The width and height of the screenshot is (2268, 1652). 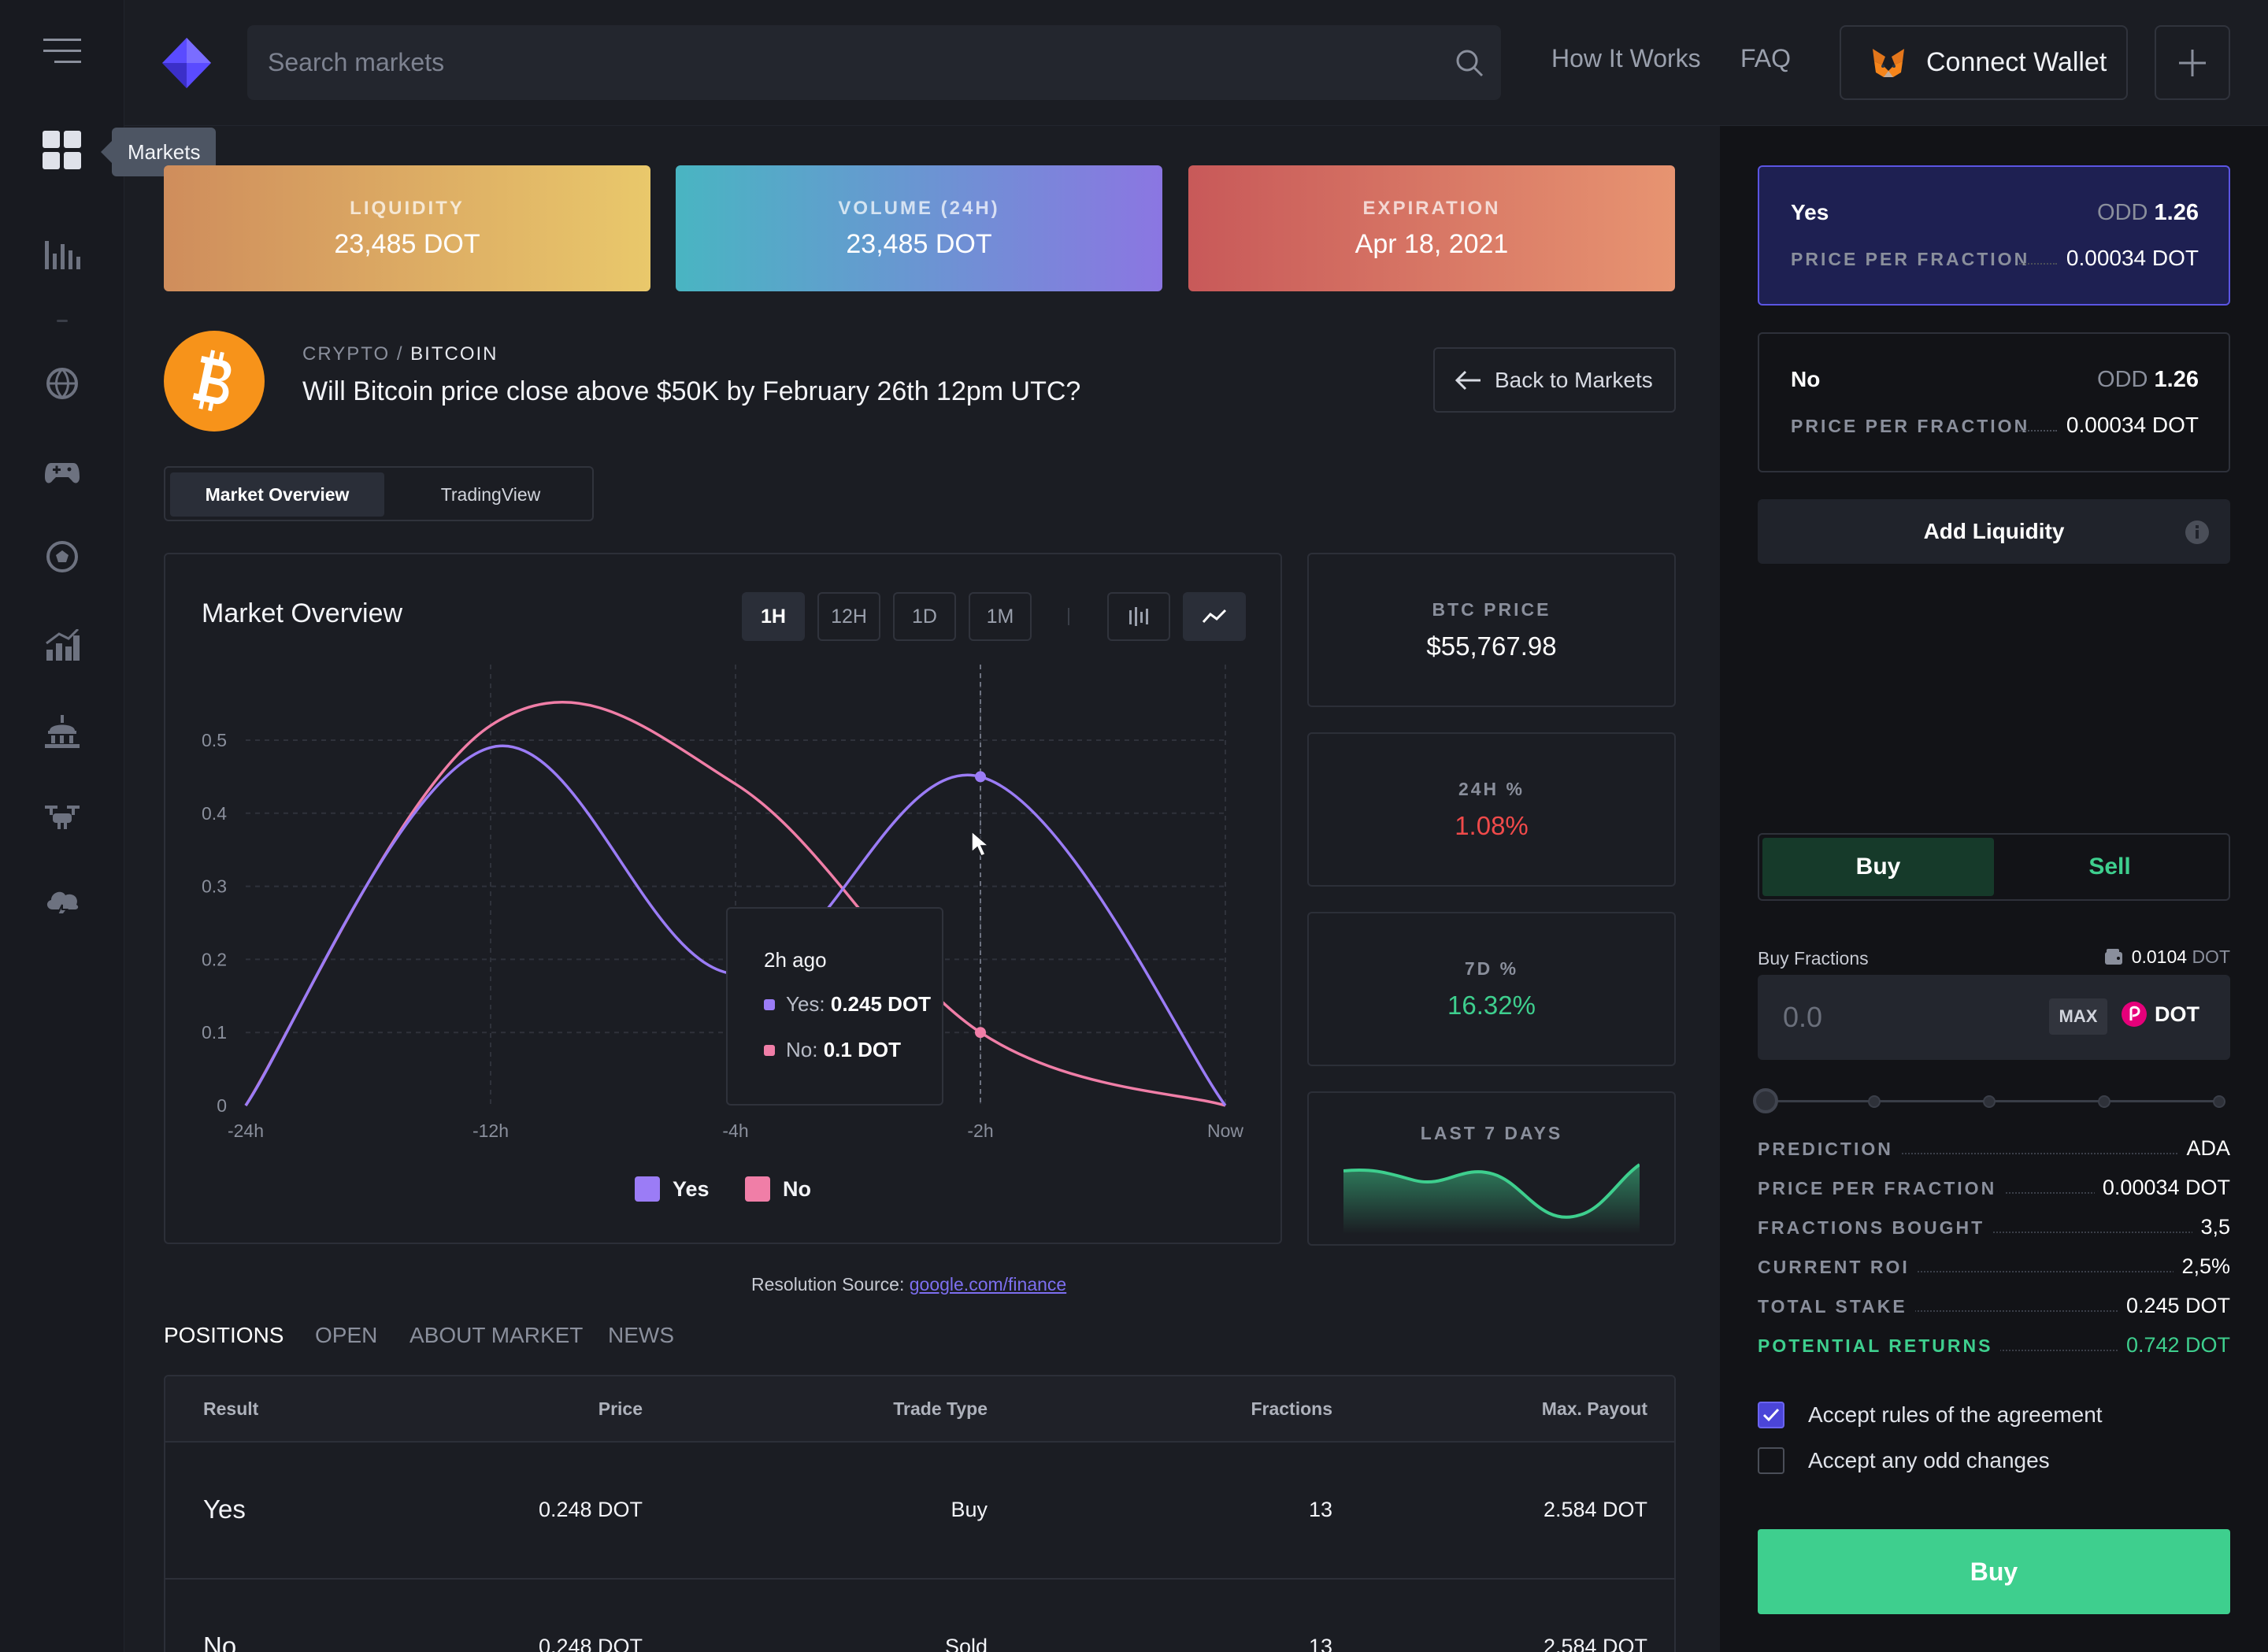 What do you see at coordinates (62, 645) in the screenshot?
I see `trending-chart-icon` at bounding box center [62, 645].